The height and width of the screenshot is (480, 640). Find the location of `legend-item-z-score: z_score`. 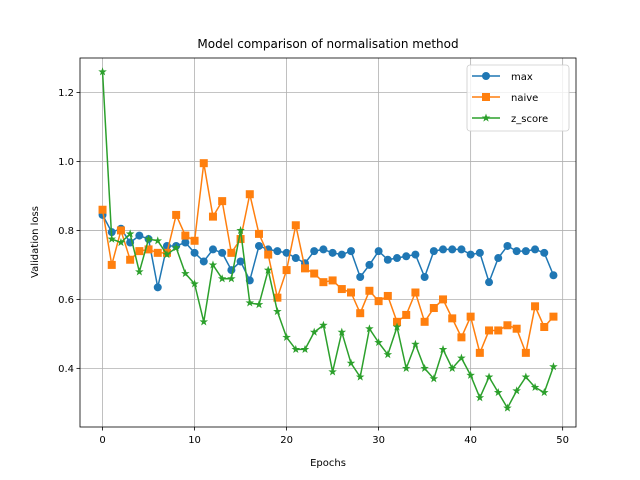

legend-item-z-score: z_score is located at coordinates (510, 119).